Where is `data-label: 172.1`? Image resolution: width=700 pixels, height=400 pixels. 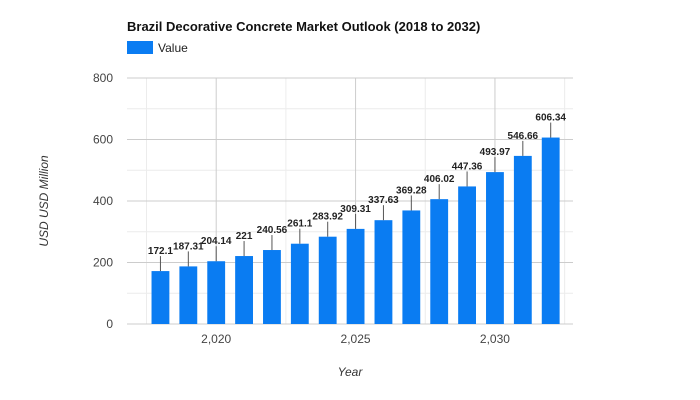
data-label: 172.1 is located at coordinates (160, 251).